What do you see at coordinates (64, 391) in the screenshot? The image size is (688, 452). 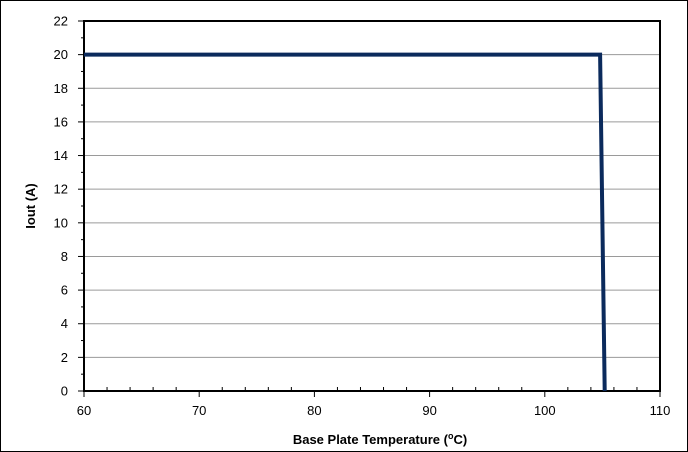 I see `y-tick-label: 0` at bounding box center [64, 391].